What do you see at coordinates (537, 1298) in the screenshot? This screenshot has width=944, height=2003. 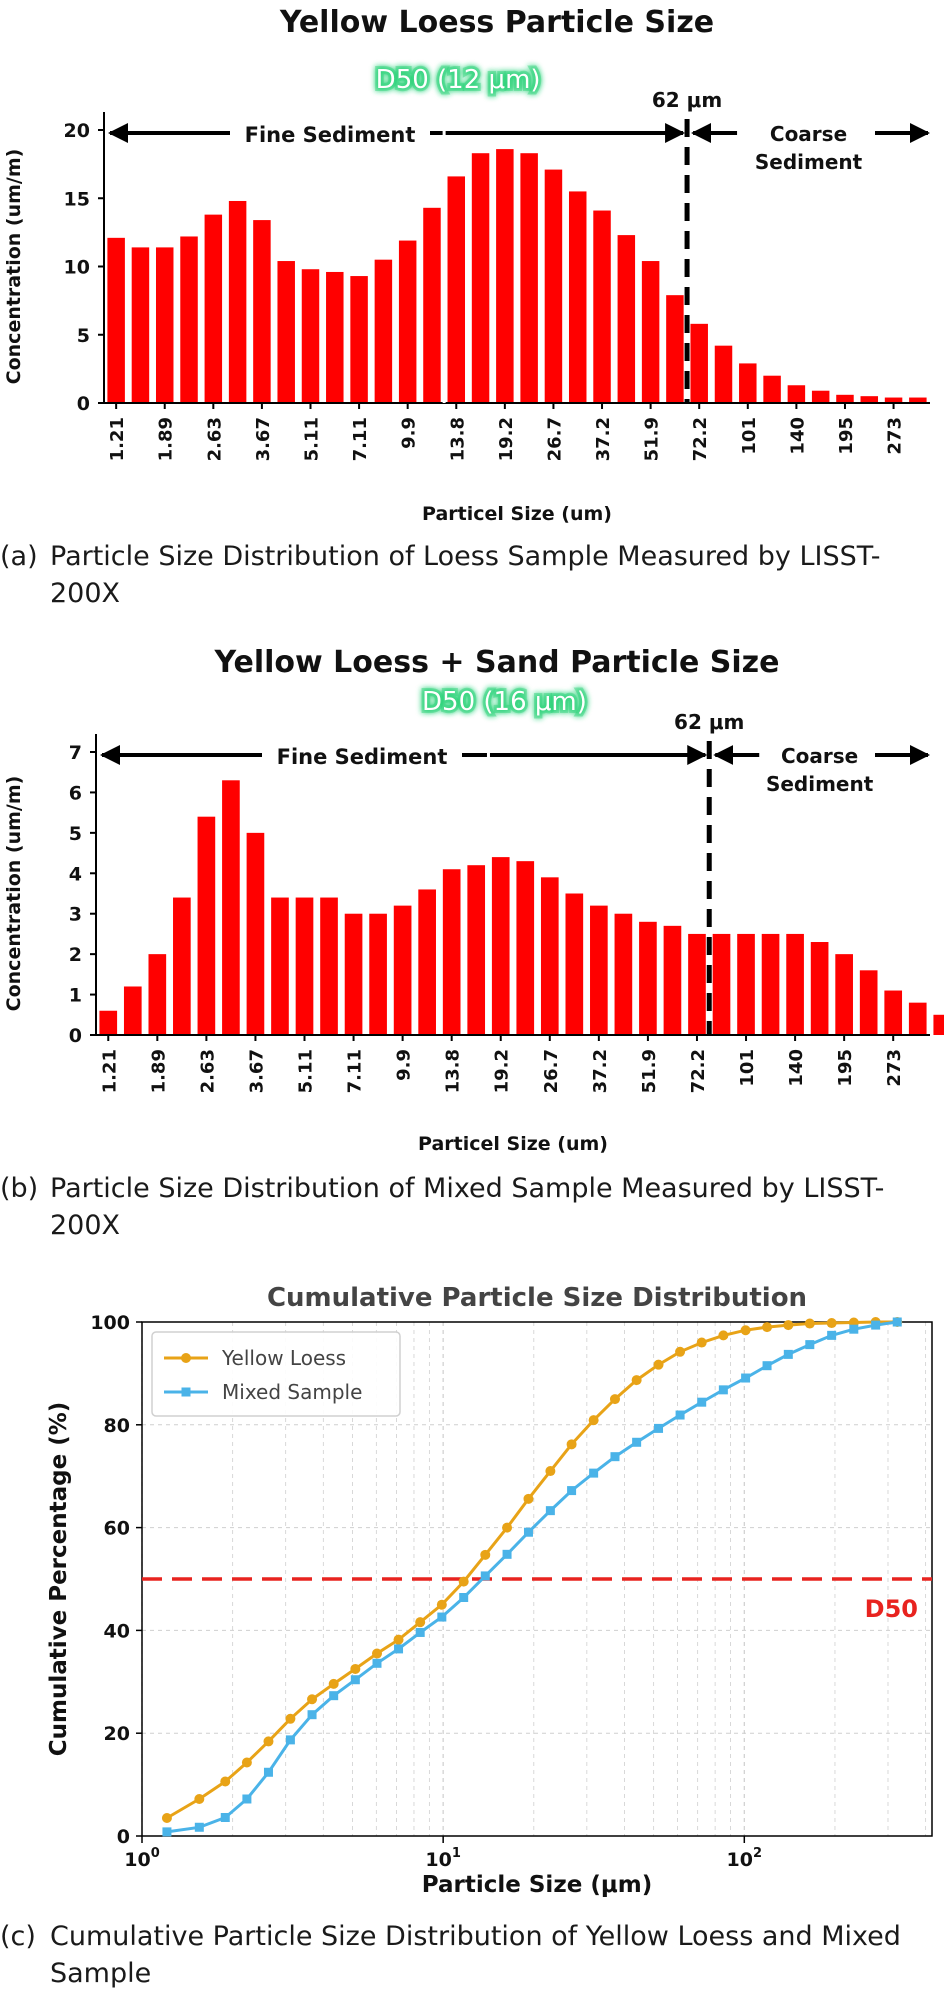 I see `chart-title: Cumulative Particle Size Distribution` at bounding box center [537, 1298].